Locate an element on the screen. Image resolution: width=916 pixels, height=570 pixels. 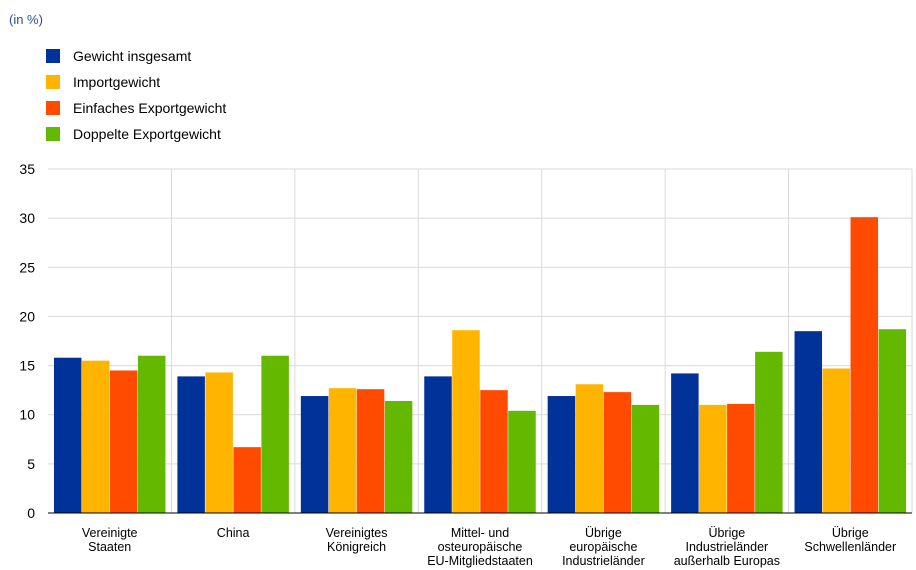
legend-label: Importgewicht is located at coordinates (117, 82).